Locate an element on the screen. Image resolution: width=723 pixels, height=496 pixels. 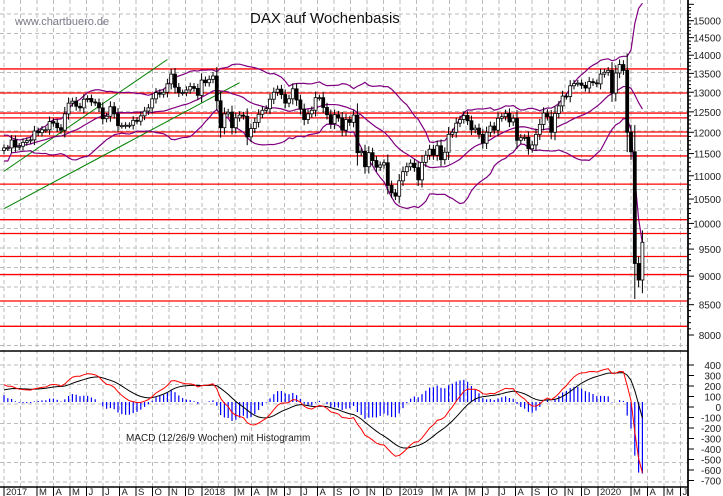
macd-y-tick-label: 300 is located at coordinates (712, 377).